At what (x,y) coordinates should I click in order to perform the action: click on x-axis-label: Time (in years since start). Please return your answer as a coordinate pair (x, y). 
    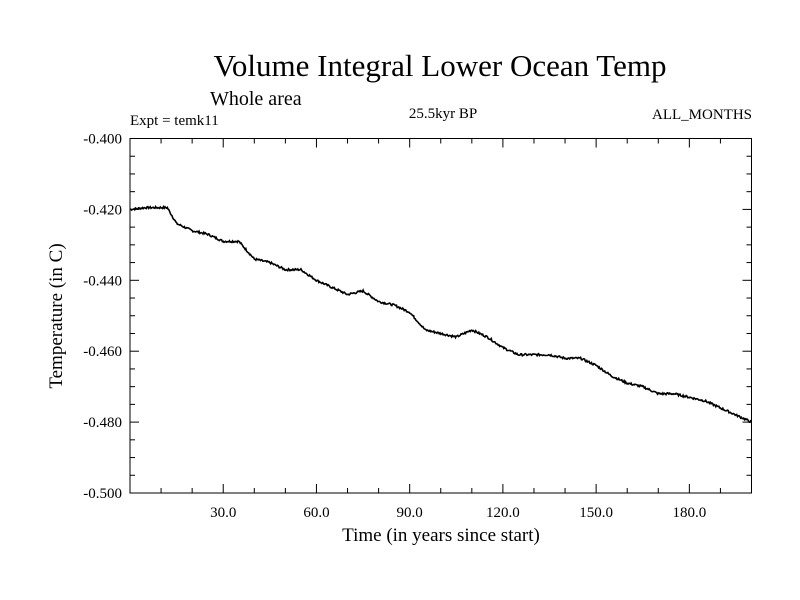
    Looking at the image, I should click on (441, 535).